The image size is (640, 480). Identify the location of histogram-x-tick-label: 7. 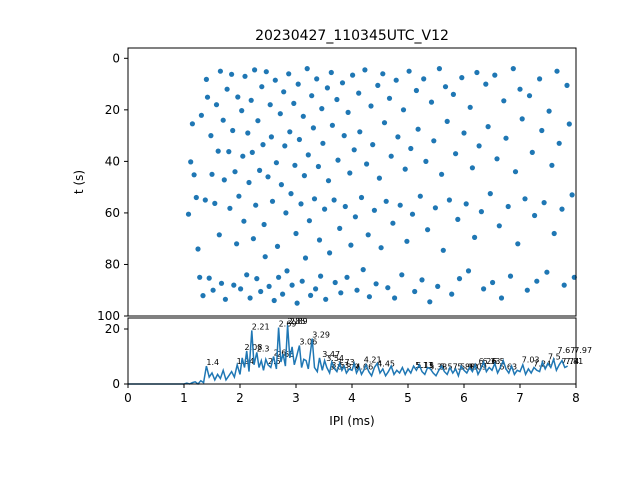
(520, 398).